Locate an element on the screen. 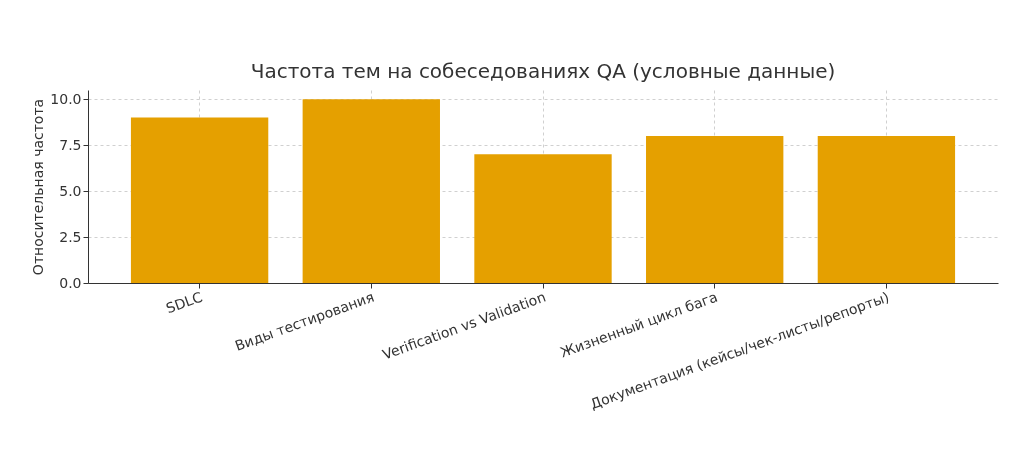 Image resolution: width=1024 pixels, height=456 pixels. y-axis-title: Относительная частота is located at coordinates (38, 187).